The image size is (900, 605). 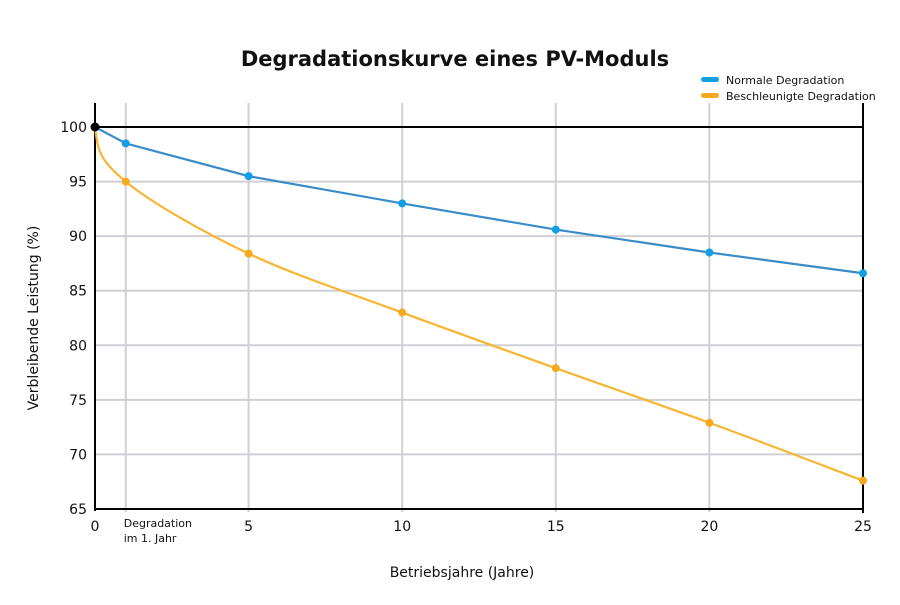 I want to click on chart-title: Degradationskurve eines PV-Moduls, so click(x=455, y=59).